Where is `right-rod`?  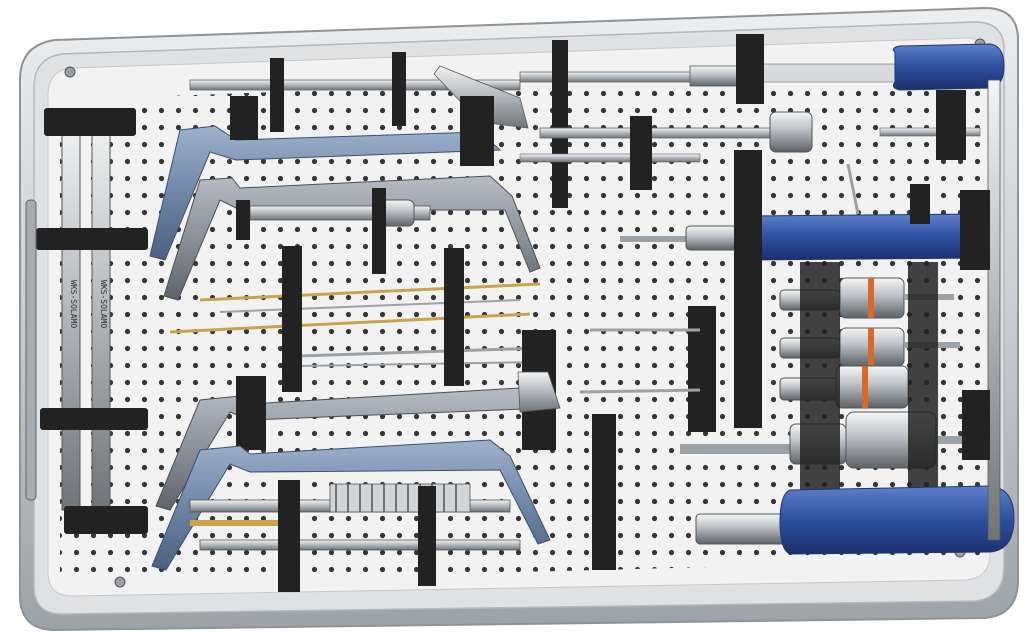
right-rod is located at coordinates (980, 310).